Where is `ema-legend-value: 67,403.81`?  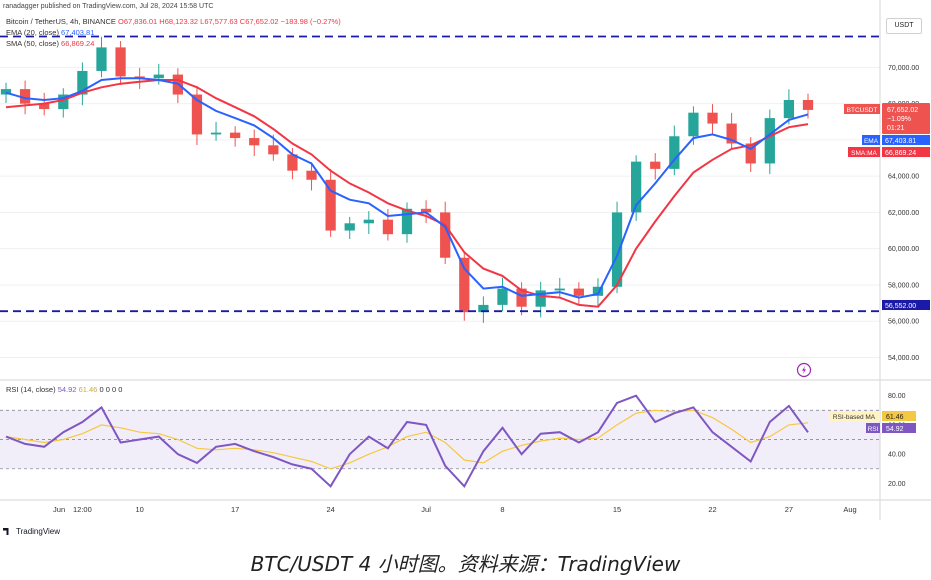
ema-legend-value: 67,403.81 is located at coordinates (78, 32).